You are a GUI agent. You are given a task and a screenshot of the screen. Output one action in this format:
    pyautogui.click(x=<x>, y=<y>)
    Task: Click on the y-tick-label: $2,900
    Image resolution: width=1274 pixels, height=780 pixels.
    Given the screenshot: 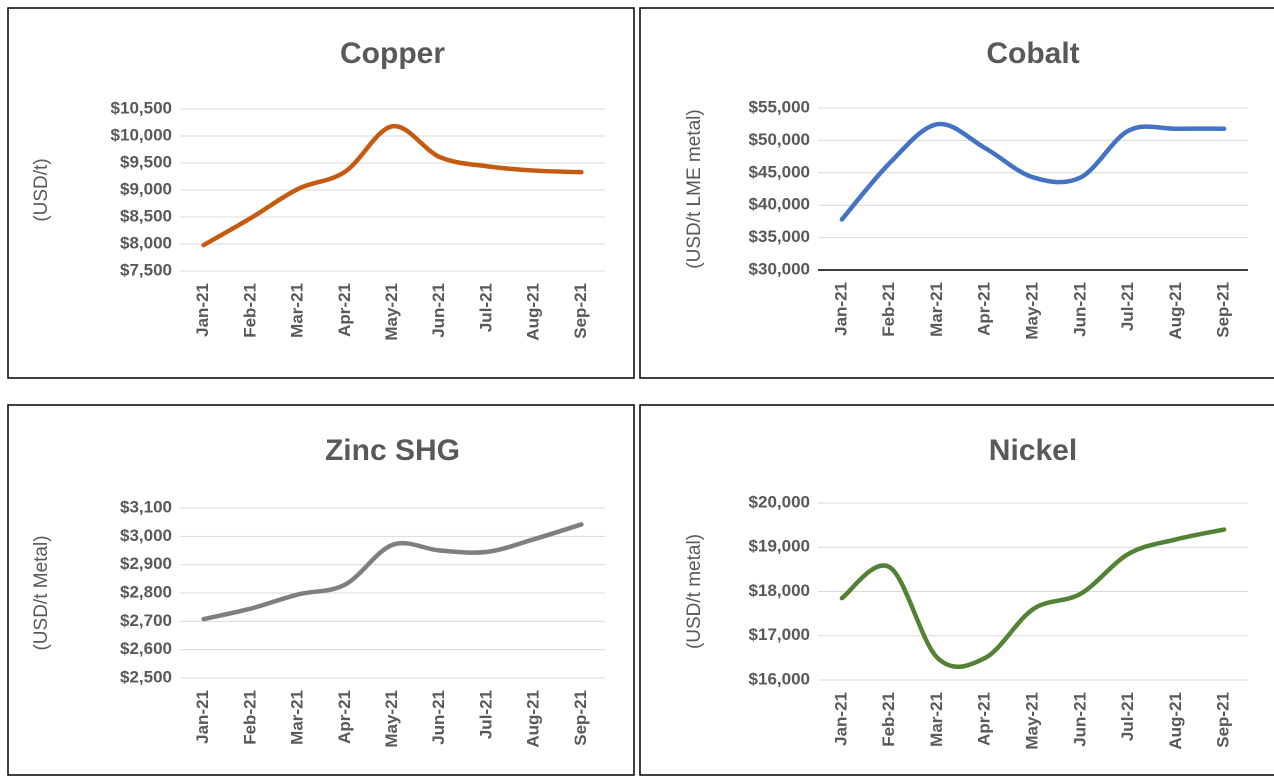 What is the action you would take?
    pyautogui.click(x=146, y=563)
    